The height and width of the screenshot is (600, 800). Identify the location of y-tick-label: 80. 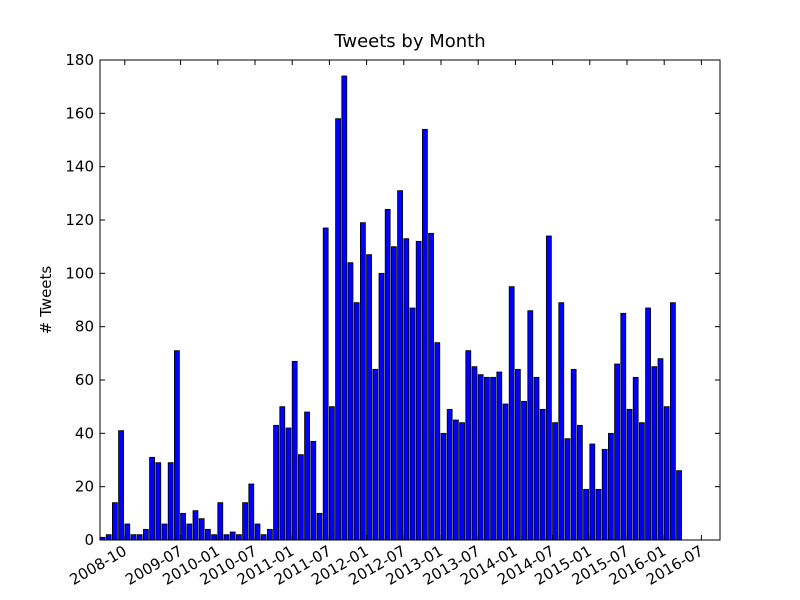
(84, 327).